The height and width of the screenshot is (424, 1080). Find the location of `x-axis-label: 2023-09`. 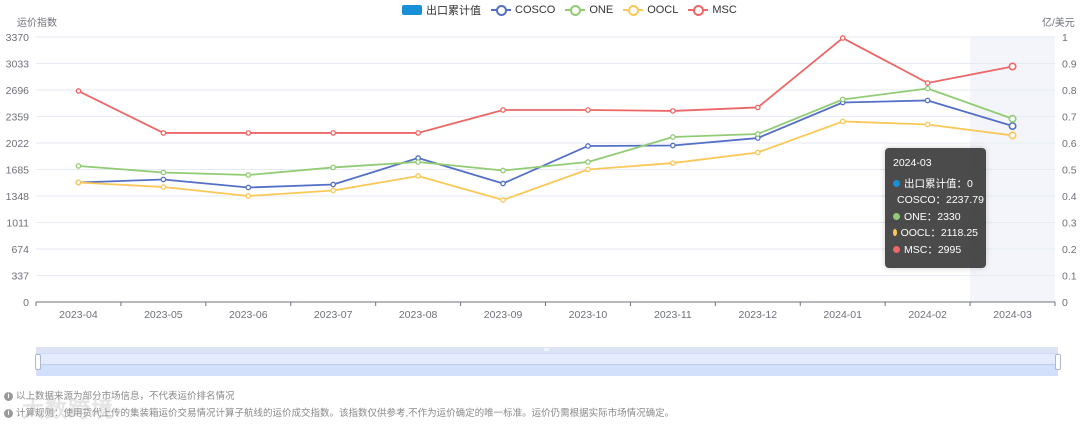

x-axis-label: 2023-09 is located at coordinates (503, 315).